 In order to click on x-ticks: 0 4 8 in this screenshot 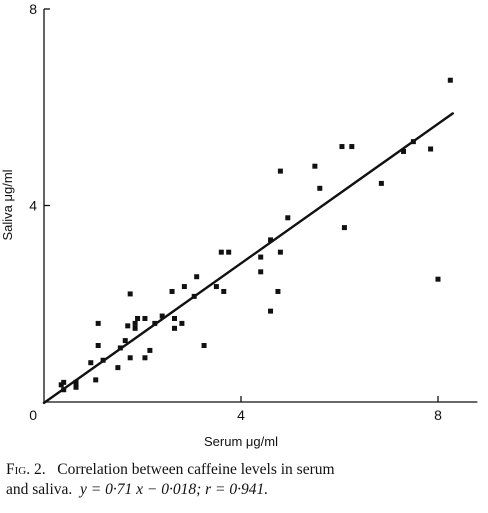, I will do `click(235, 409)`.